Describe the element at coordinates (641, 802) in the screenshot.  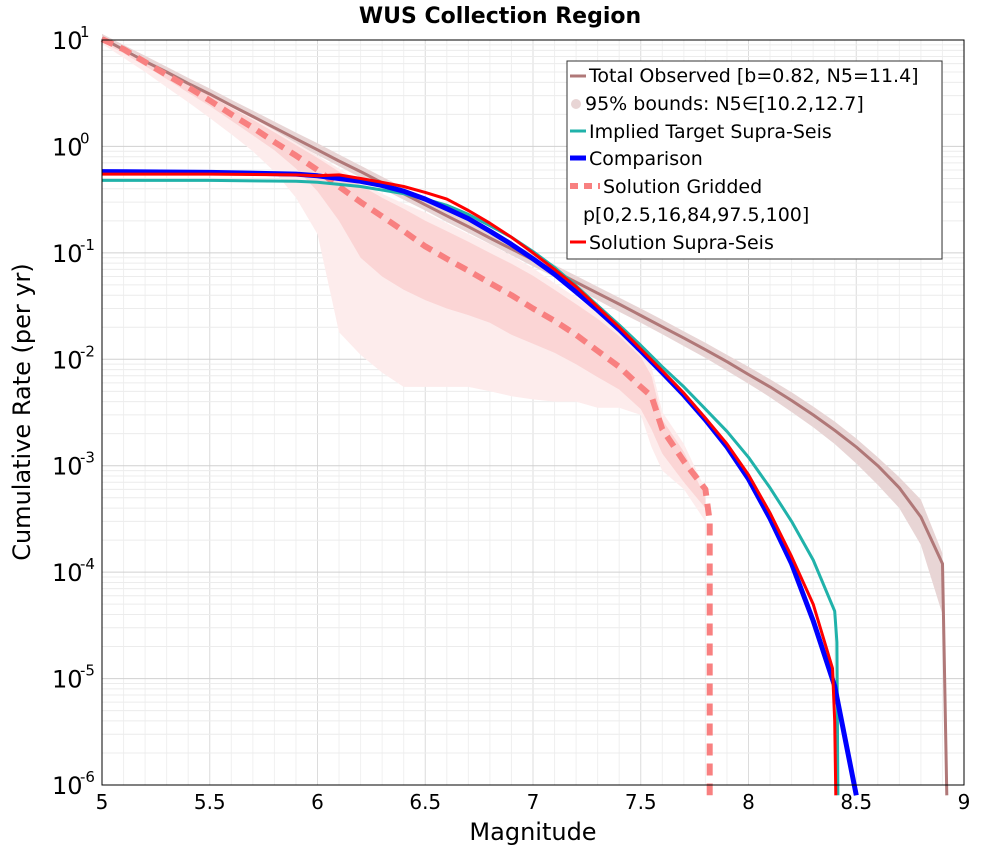
I see `x-tick-label: 7.5` at that location.